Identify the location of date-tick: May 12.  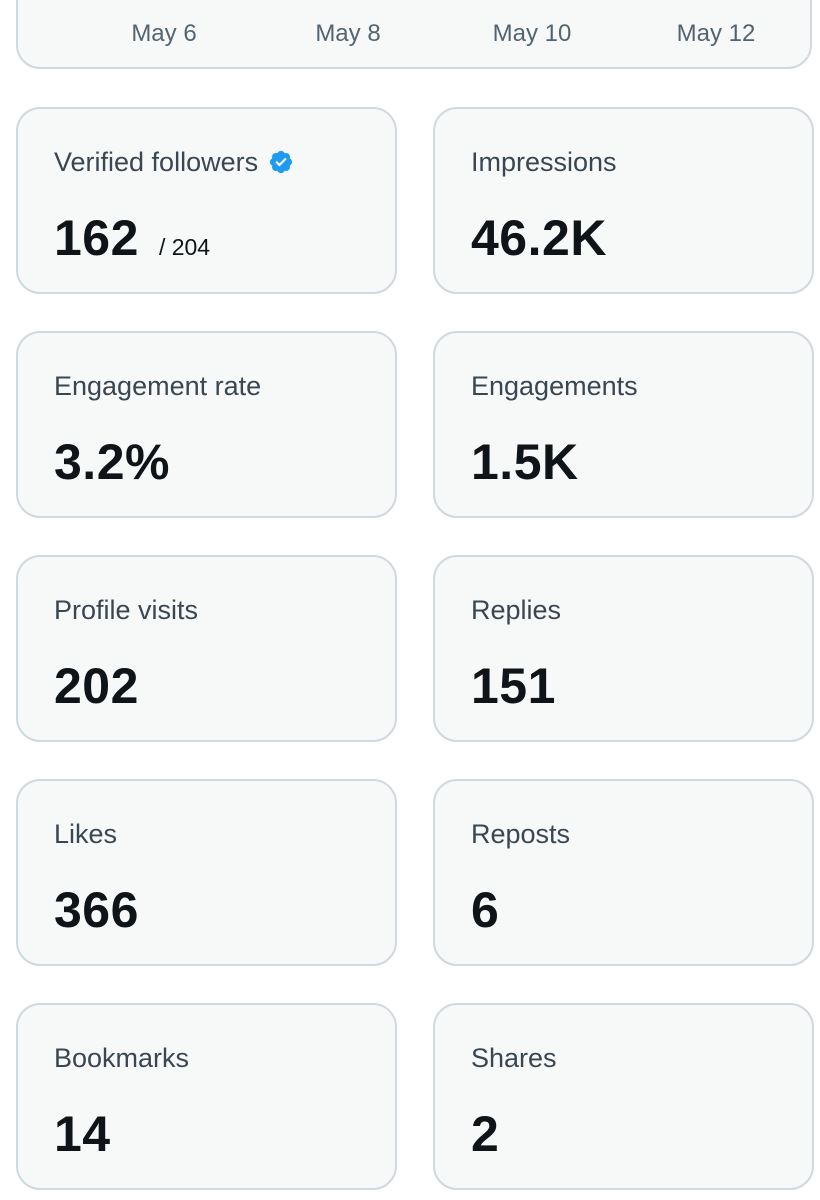
(716, 33).